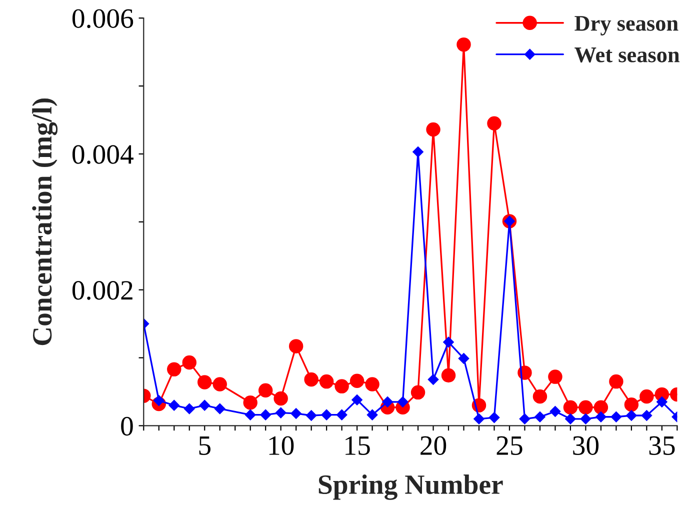  I want to click on x-tick-label: 20, so click(433, 445).